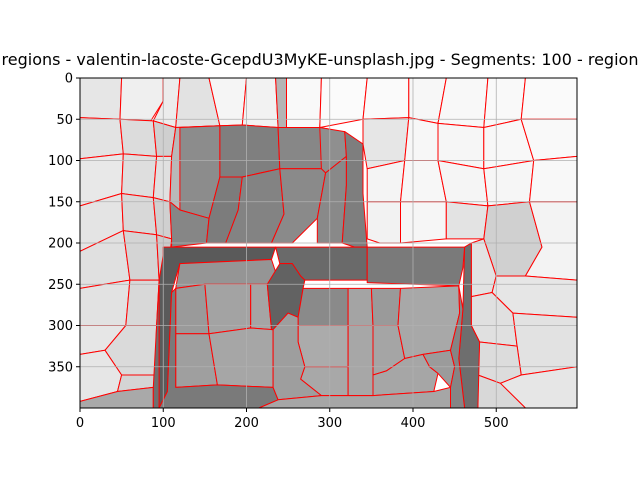 The image size is (640, 480). I want to click on y-tick-label: 100, so click(60, 161).